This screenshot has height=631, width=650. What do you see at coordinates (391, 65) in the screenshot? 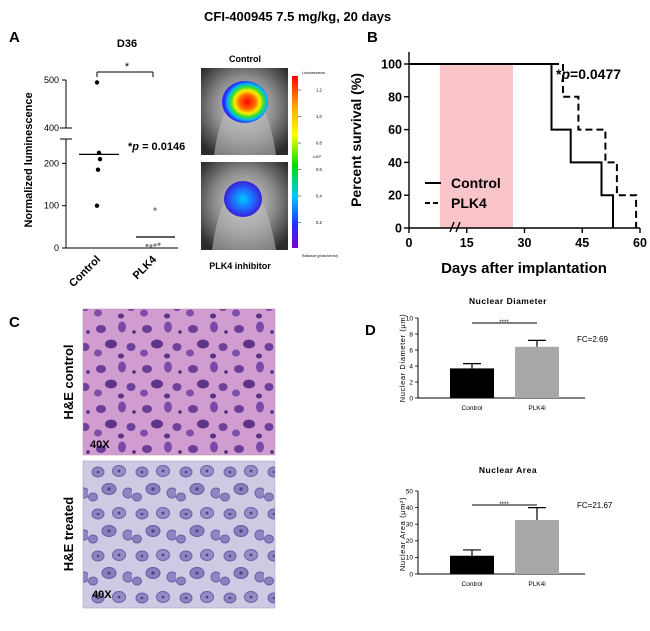
I see `panel-b-ytick-label: 100` at bounding box center [391, 65].